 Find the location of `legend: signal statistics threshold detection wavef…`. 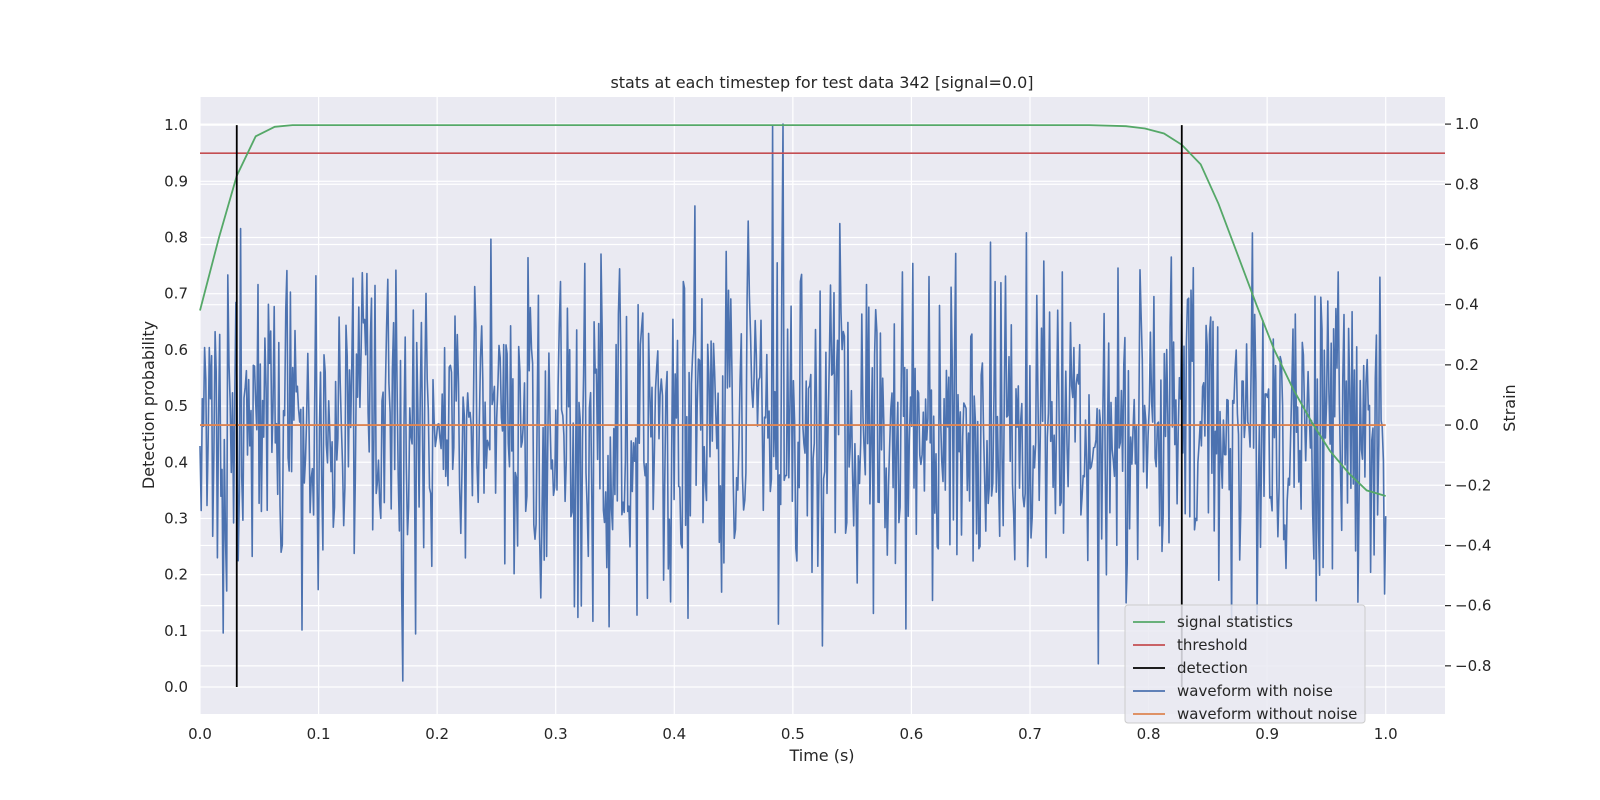

legend: signal statistics threshold detection wavef… is located at coordinates (1245, 664).